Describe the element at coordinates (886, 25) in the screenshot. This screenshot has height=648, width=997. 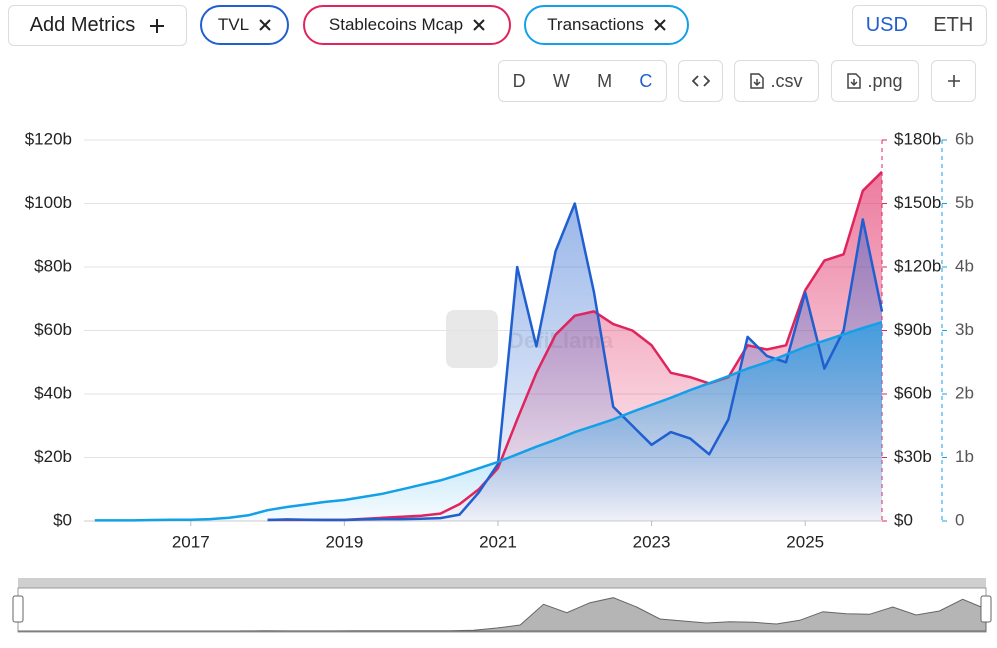
I see `currency-option: USD` at that location.